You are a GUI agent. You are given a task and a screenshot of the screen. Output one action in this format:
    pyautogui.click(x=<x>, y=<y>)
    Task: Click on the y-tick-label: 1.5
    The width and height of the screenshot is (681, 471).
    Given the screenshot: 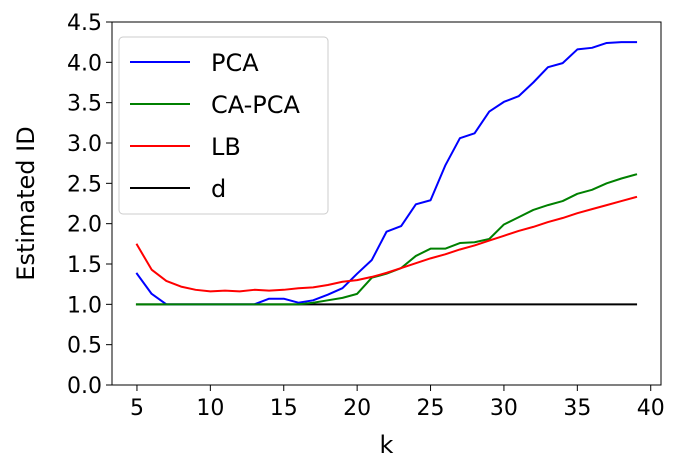 What is the action you would take?
    pyautogui.click(x=84, y=265)
    